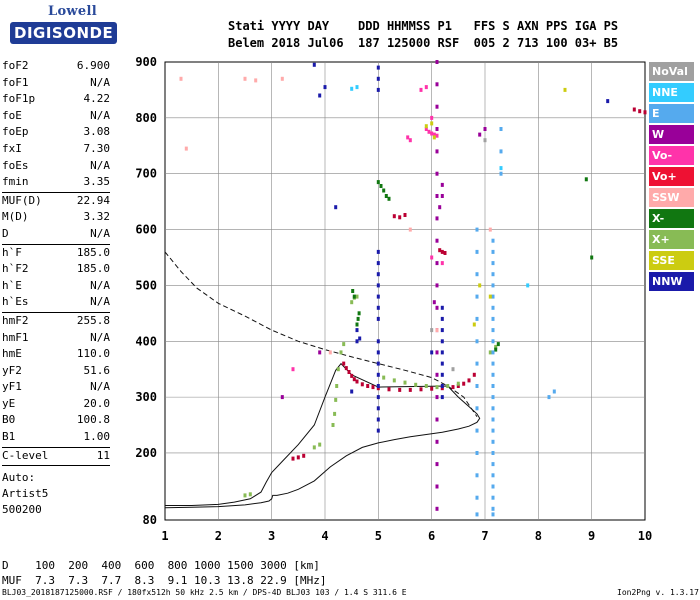 The image size is (700, 600). I want to click on param-name: M(D), so click(15, 217).